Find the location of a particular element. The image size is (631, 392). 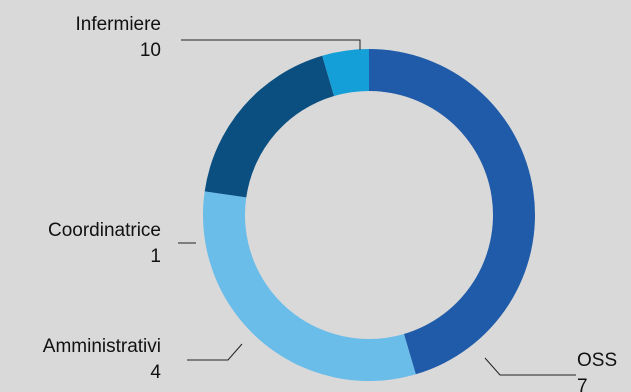

slice-amministrativi is located at coordinates (269, 126).